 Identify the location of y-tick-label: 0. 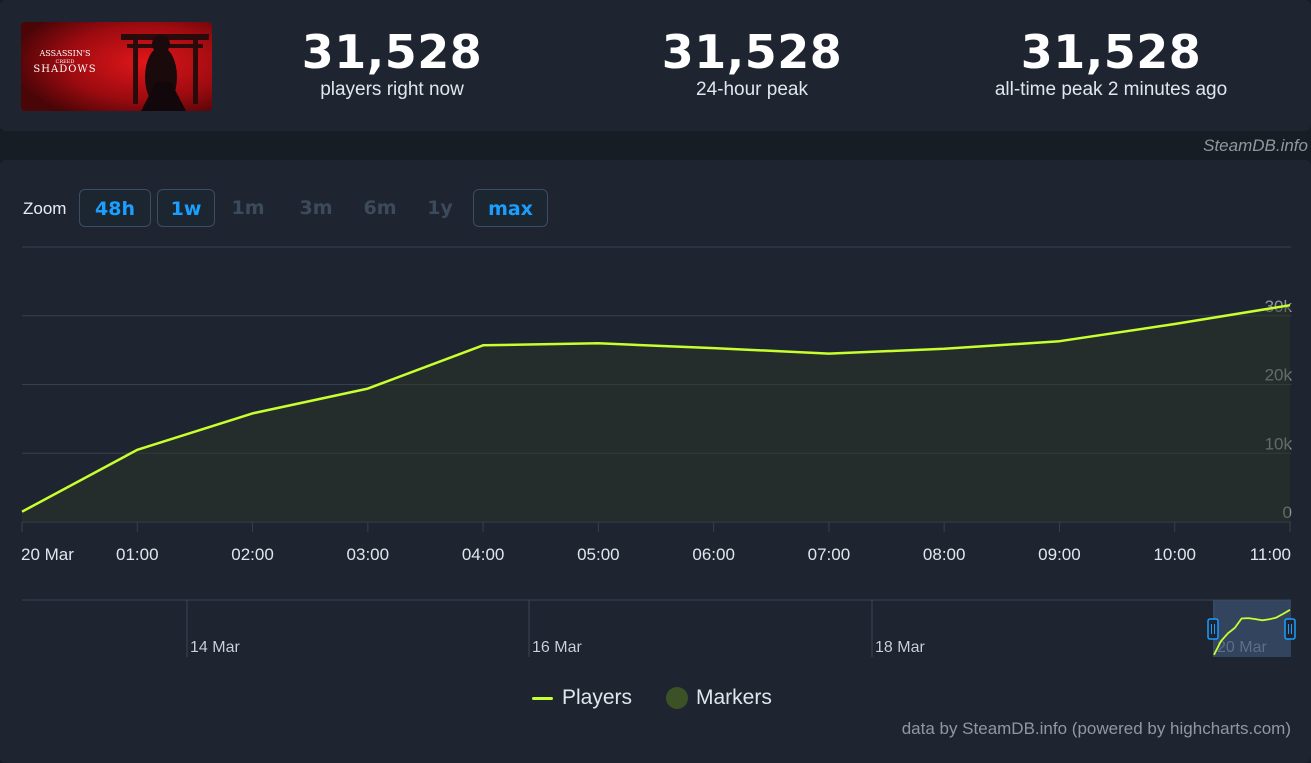
(1287, 512).